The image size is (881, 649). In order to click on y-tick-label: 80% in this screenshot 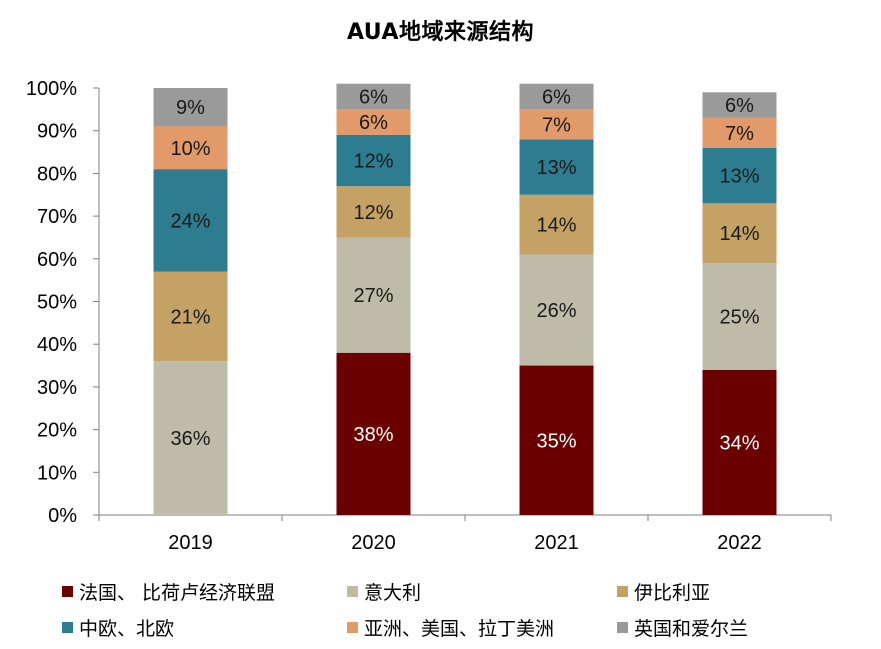, I will do `click(57, 174)`.